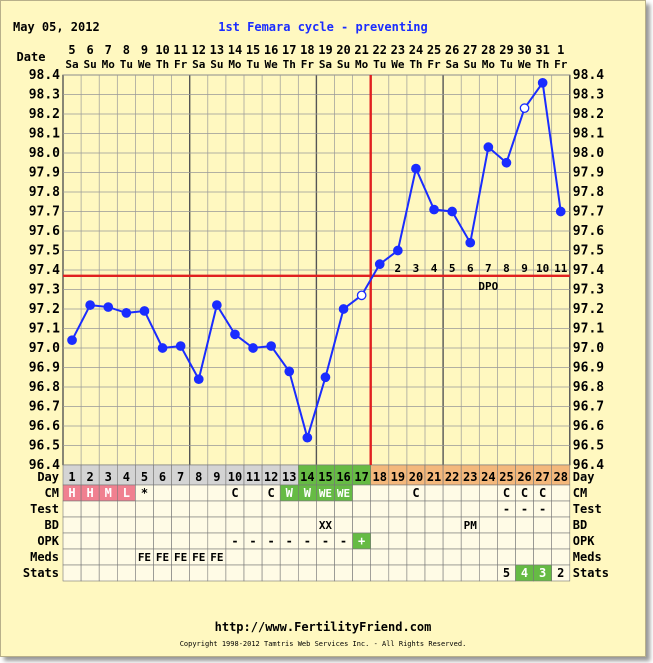 Image resolution: width=653 pixels, height=663 pixels. Describe the element at coordinates (416, 268) in the screenshot. I see `dpo-number: 3` at that location.